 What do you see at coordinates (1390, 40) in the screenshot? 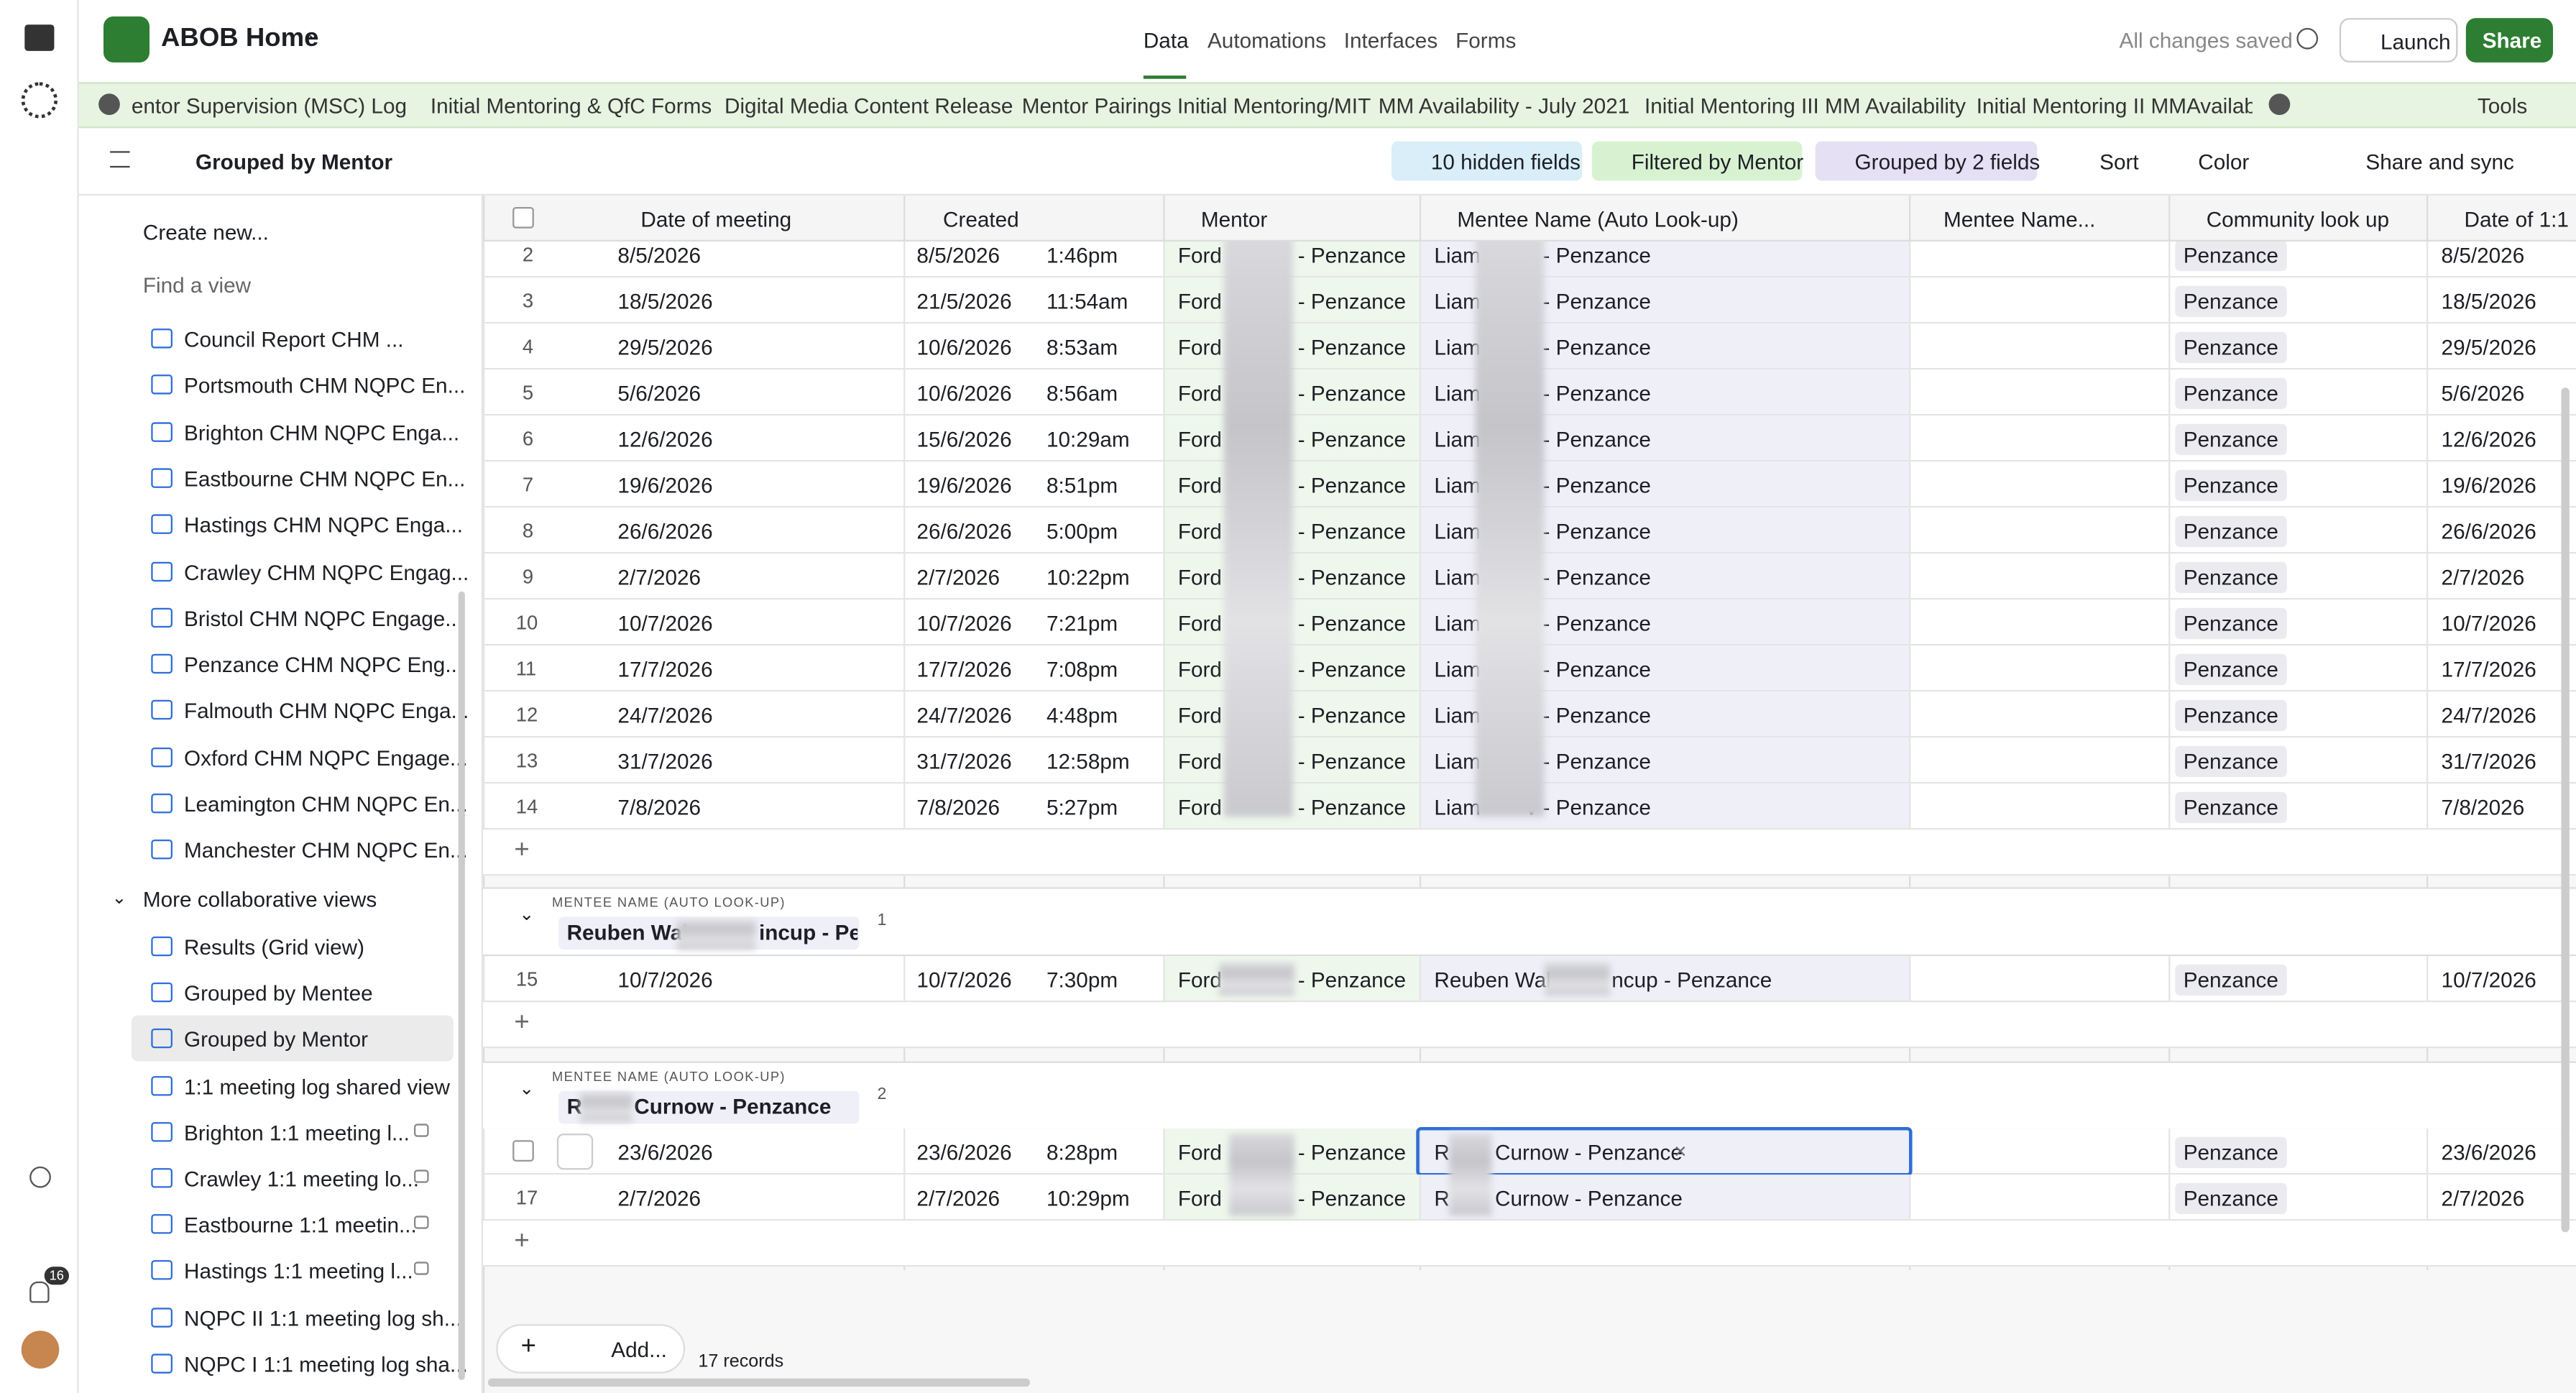
I see `nav-tab: Interfaces` at bounding box center [1390, 40].